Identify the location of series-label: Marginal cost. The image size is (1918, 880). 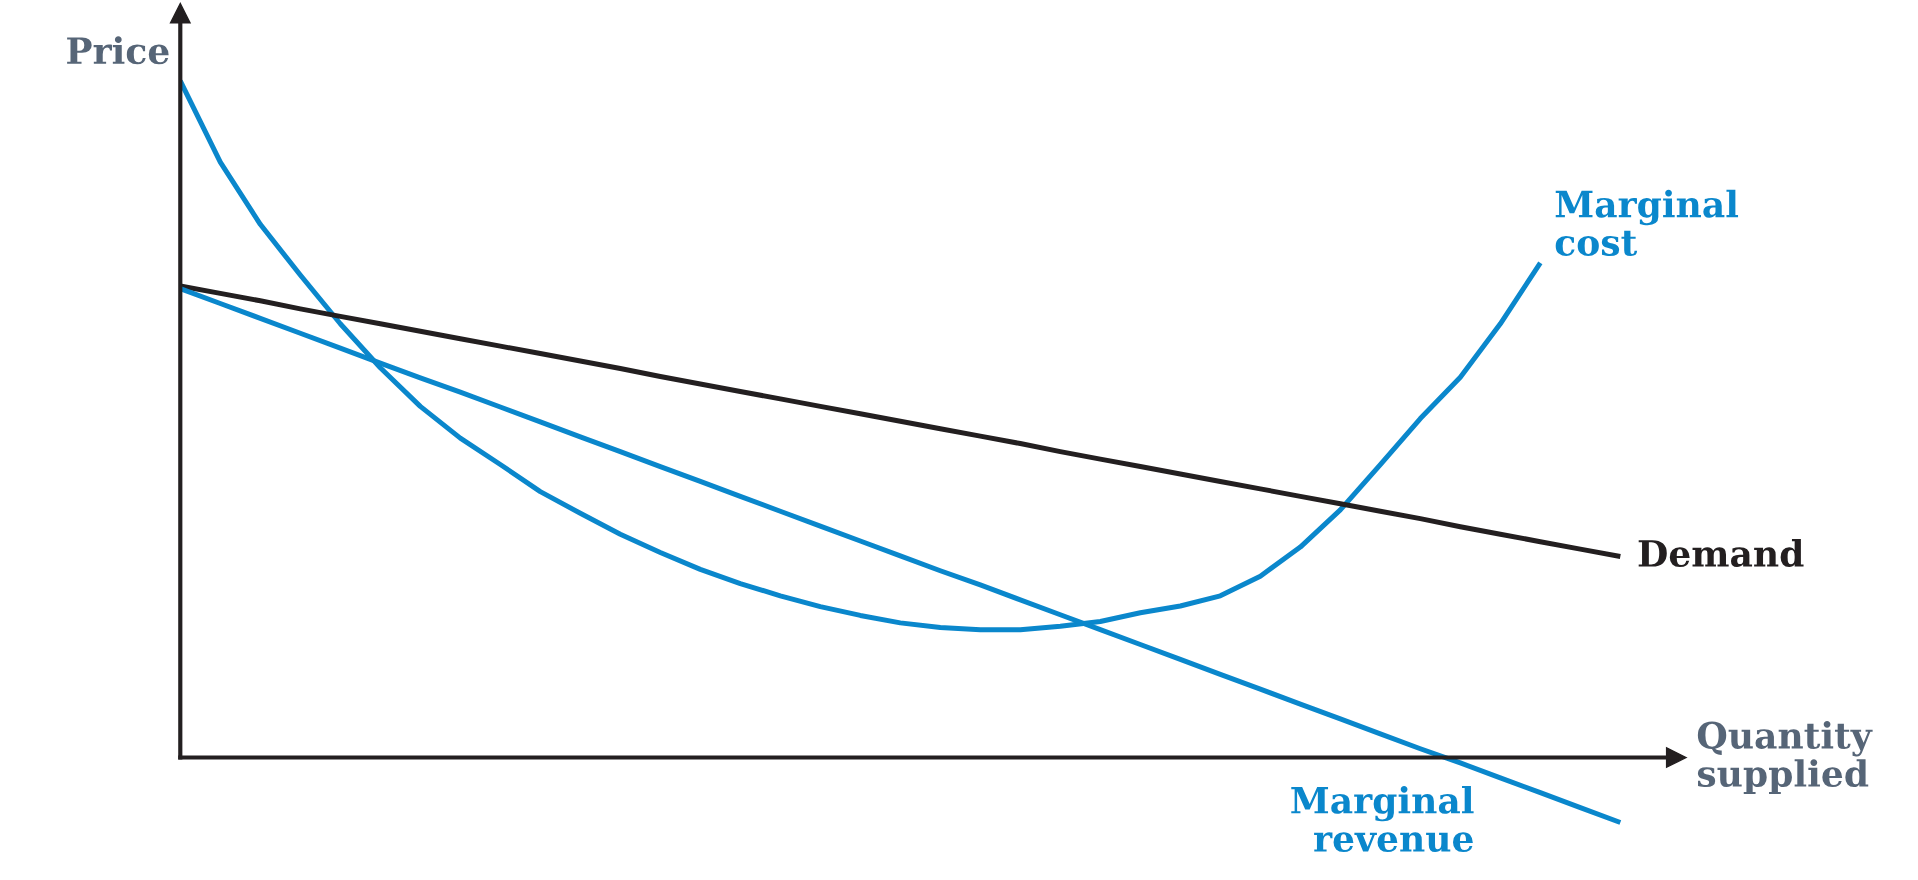
(1647, 222).